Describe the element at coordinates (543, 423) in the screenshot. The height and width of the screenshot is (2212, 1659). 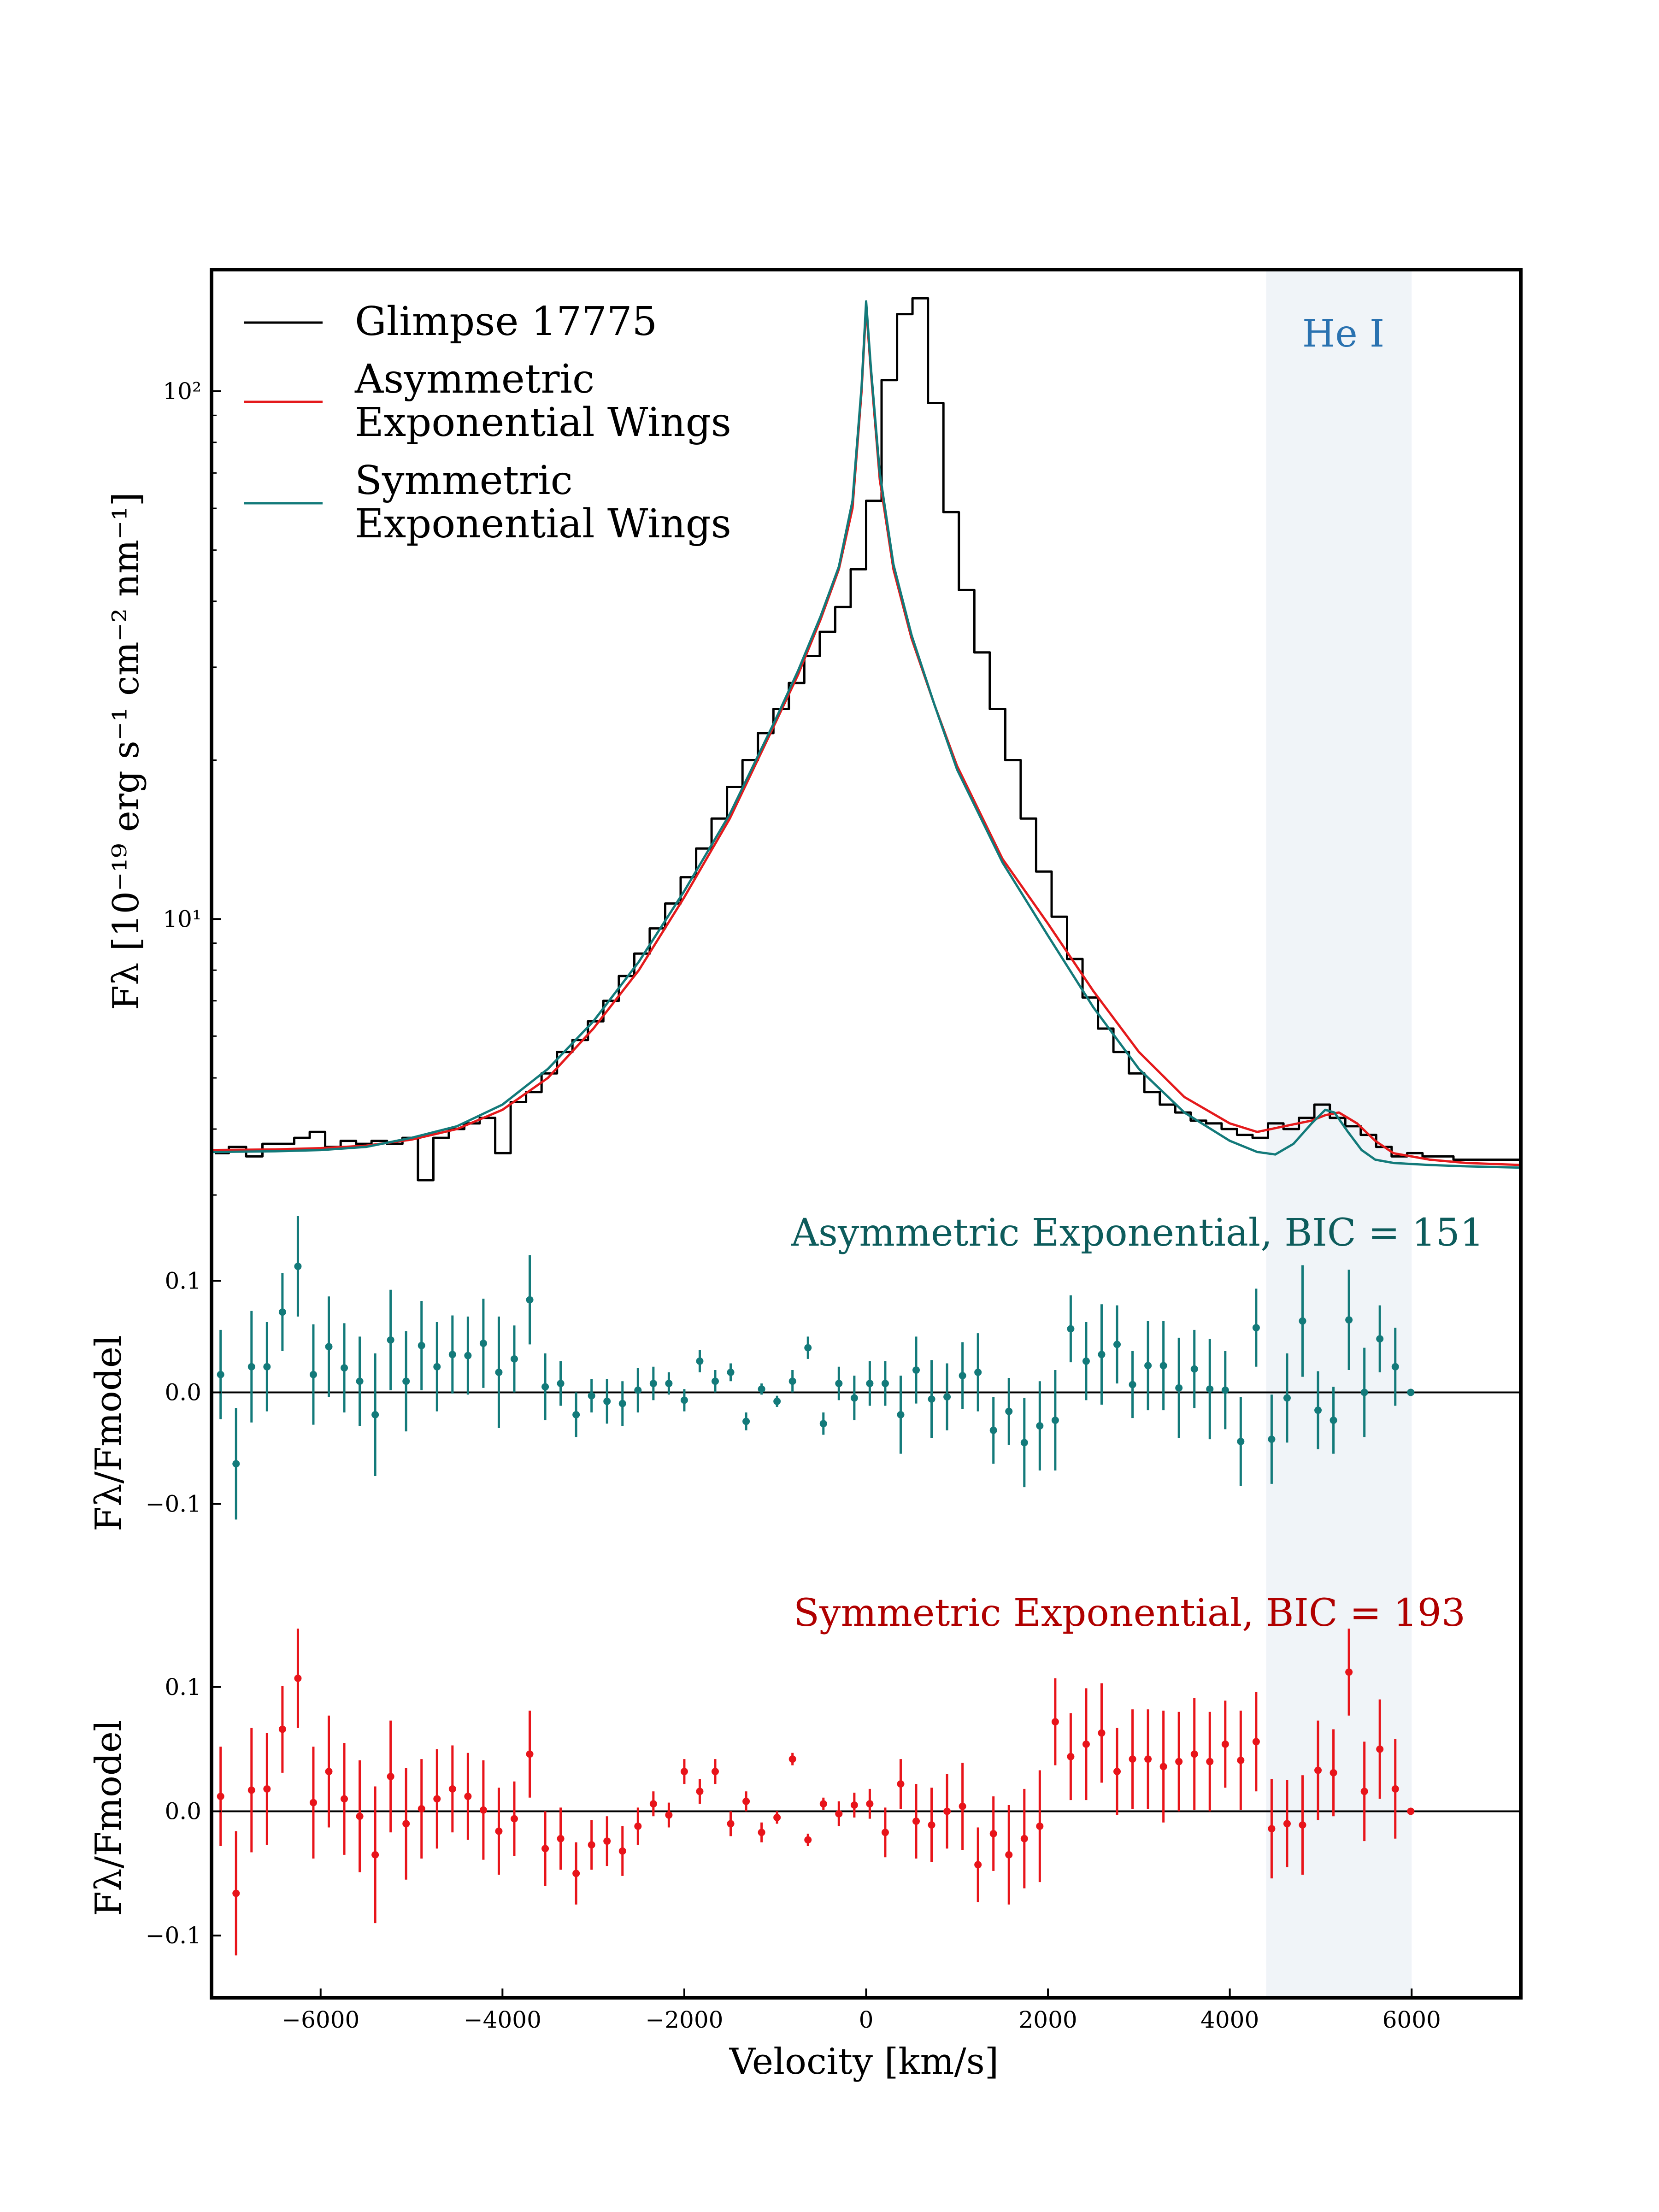
I see `legend-label-asymmetric-2: Exponential Wings` at that location.